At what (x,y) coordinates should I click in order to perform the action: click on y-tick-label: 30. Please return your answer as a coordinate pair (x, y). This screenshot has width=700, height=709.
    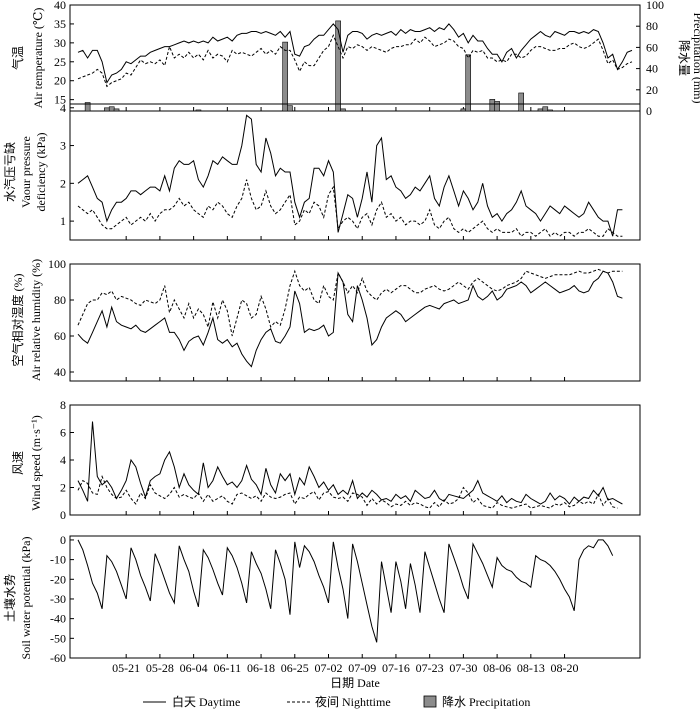
    Looking at the image, I should click on (60, 43).